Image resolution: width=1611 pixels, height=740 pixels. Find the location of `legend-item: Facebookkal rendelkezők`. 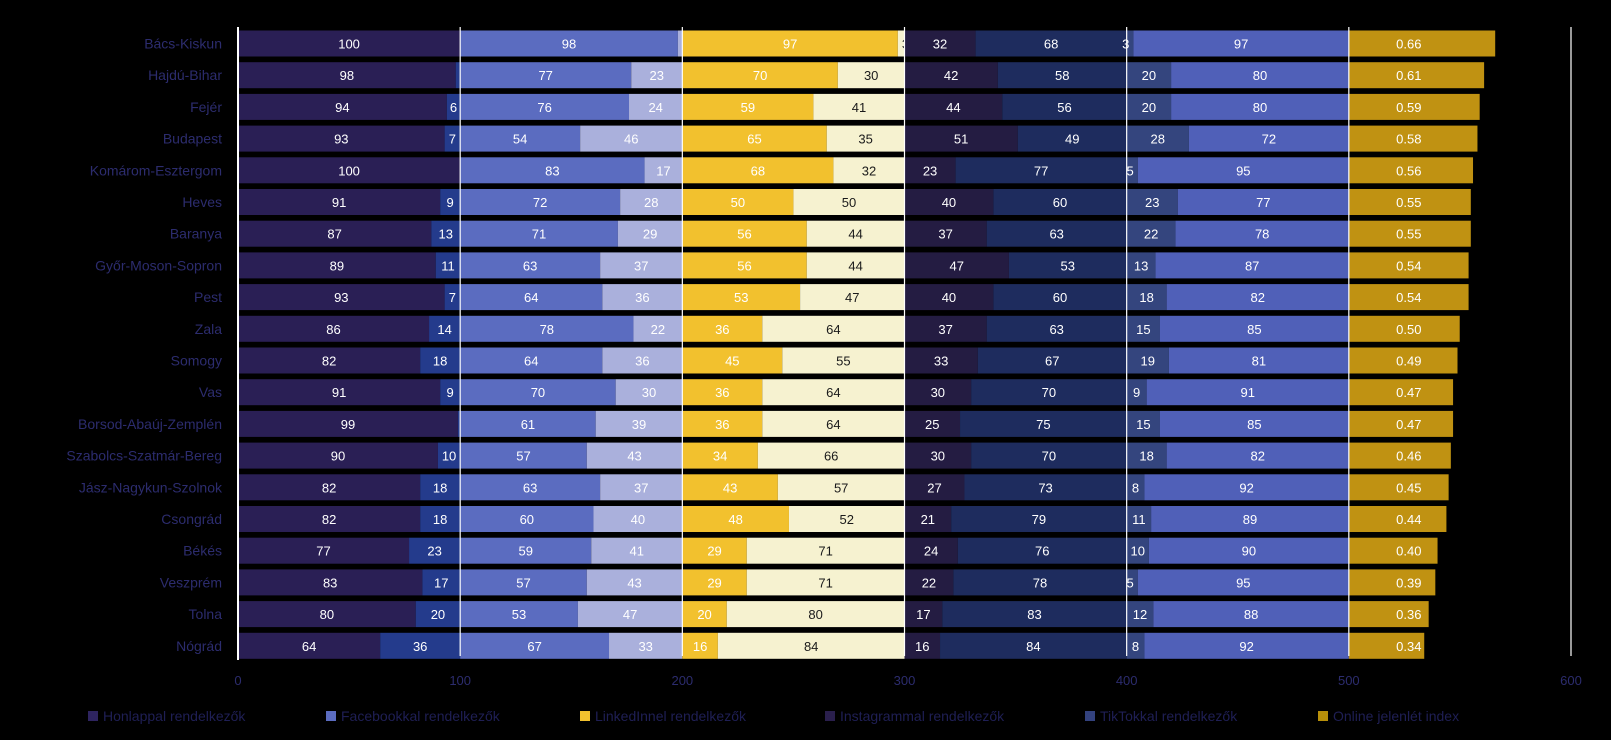

legend-item: Facebookkal rendelkezők is located at coordinates (413, 716).